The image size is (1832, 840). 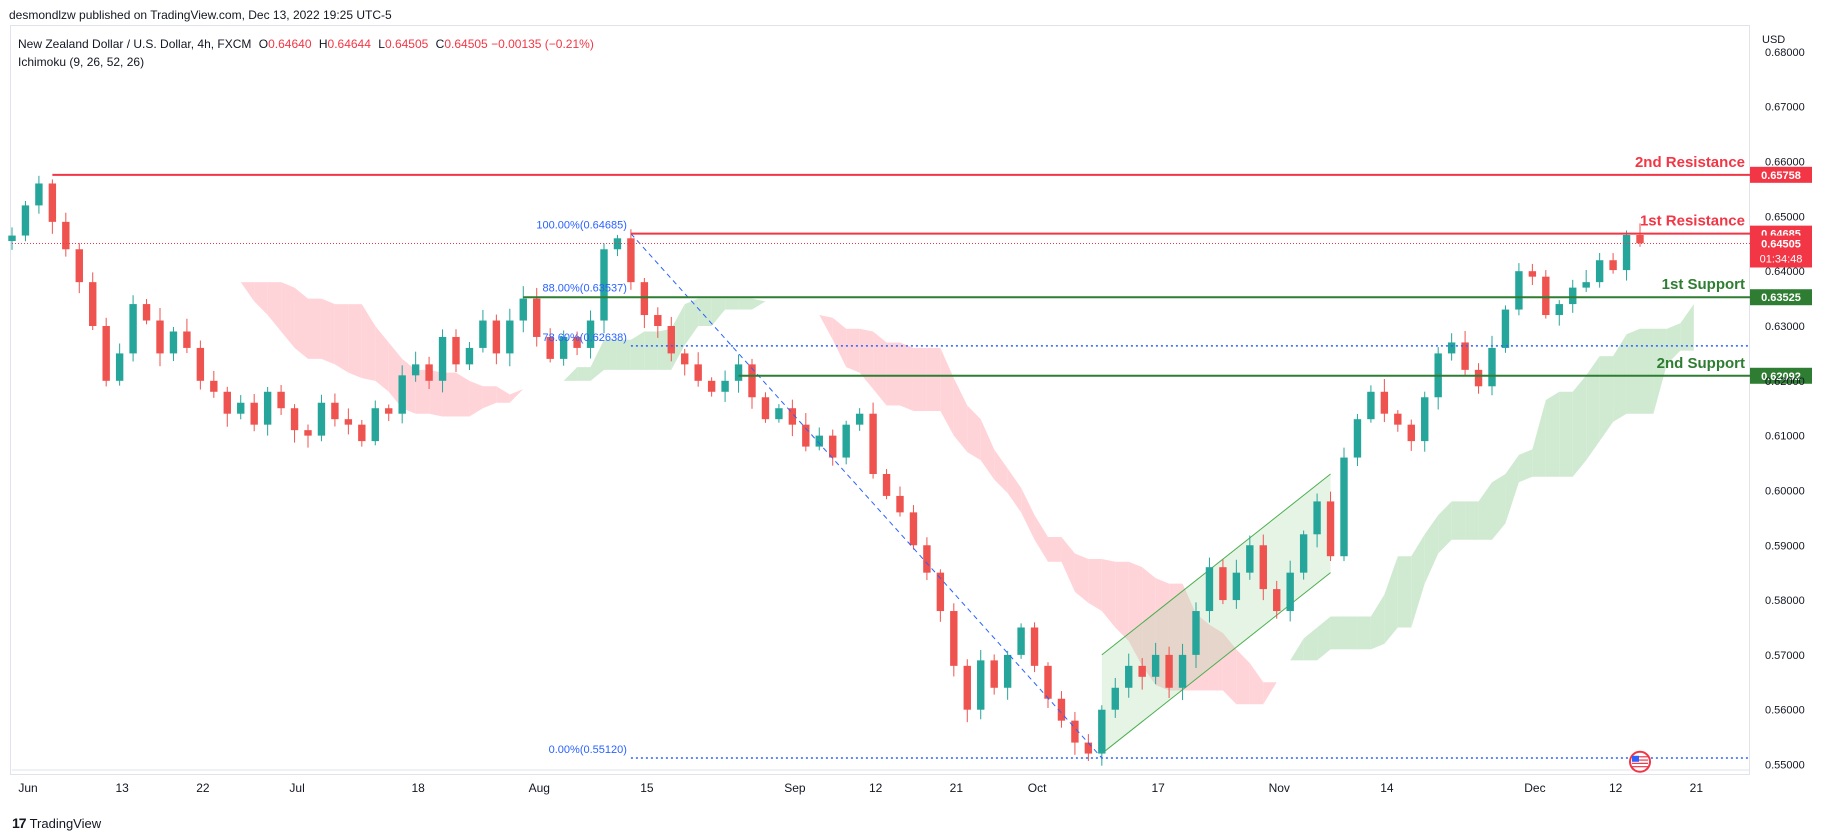 I want to click on x-tick-label: Jun, so click(x=27, y=788).